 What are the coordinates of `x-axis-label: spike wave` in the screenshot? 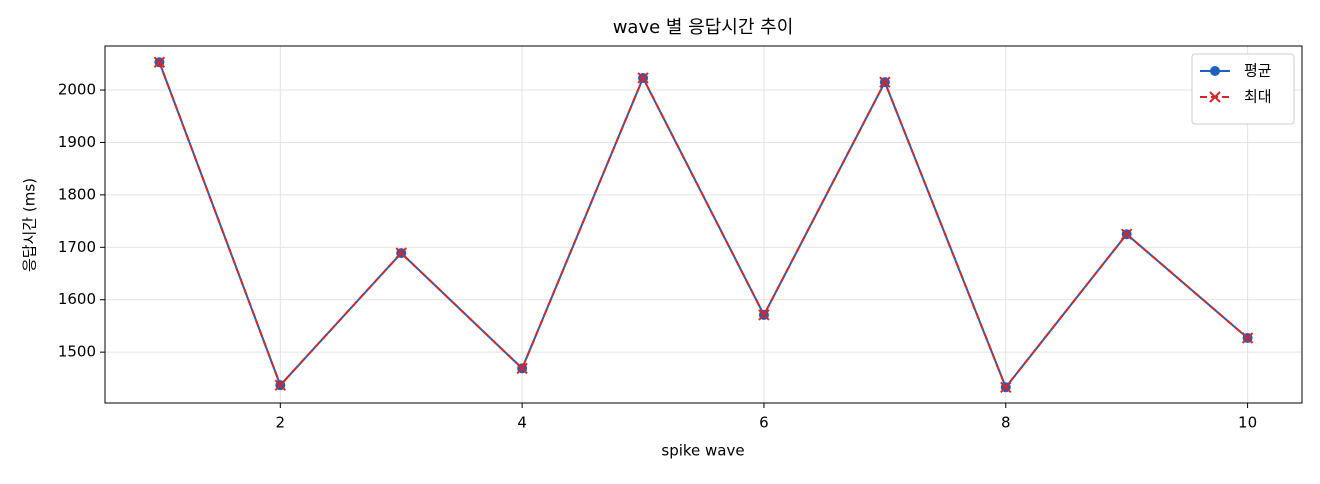 It's located at (702, 451).